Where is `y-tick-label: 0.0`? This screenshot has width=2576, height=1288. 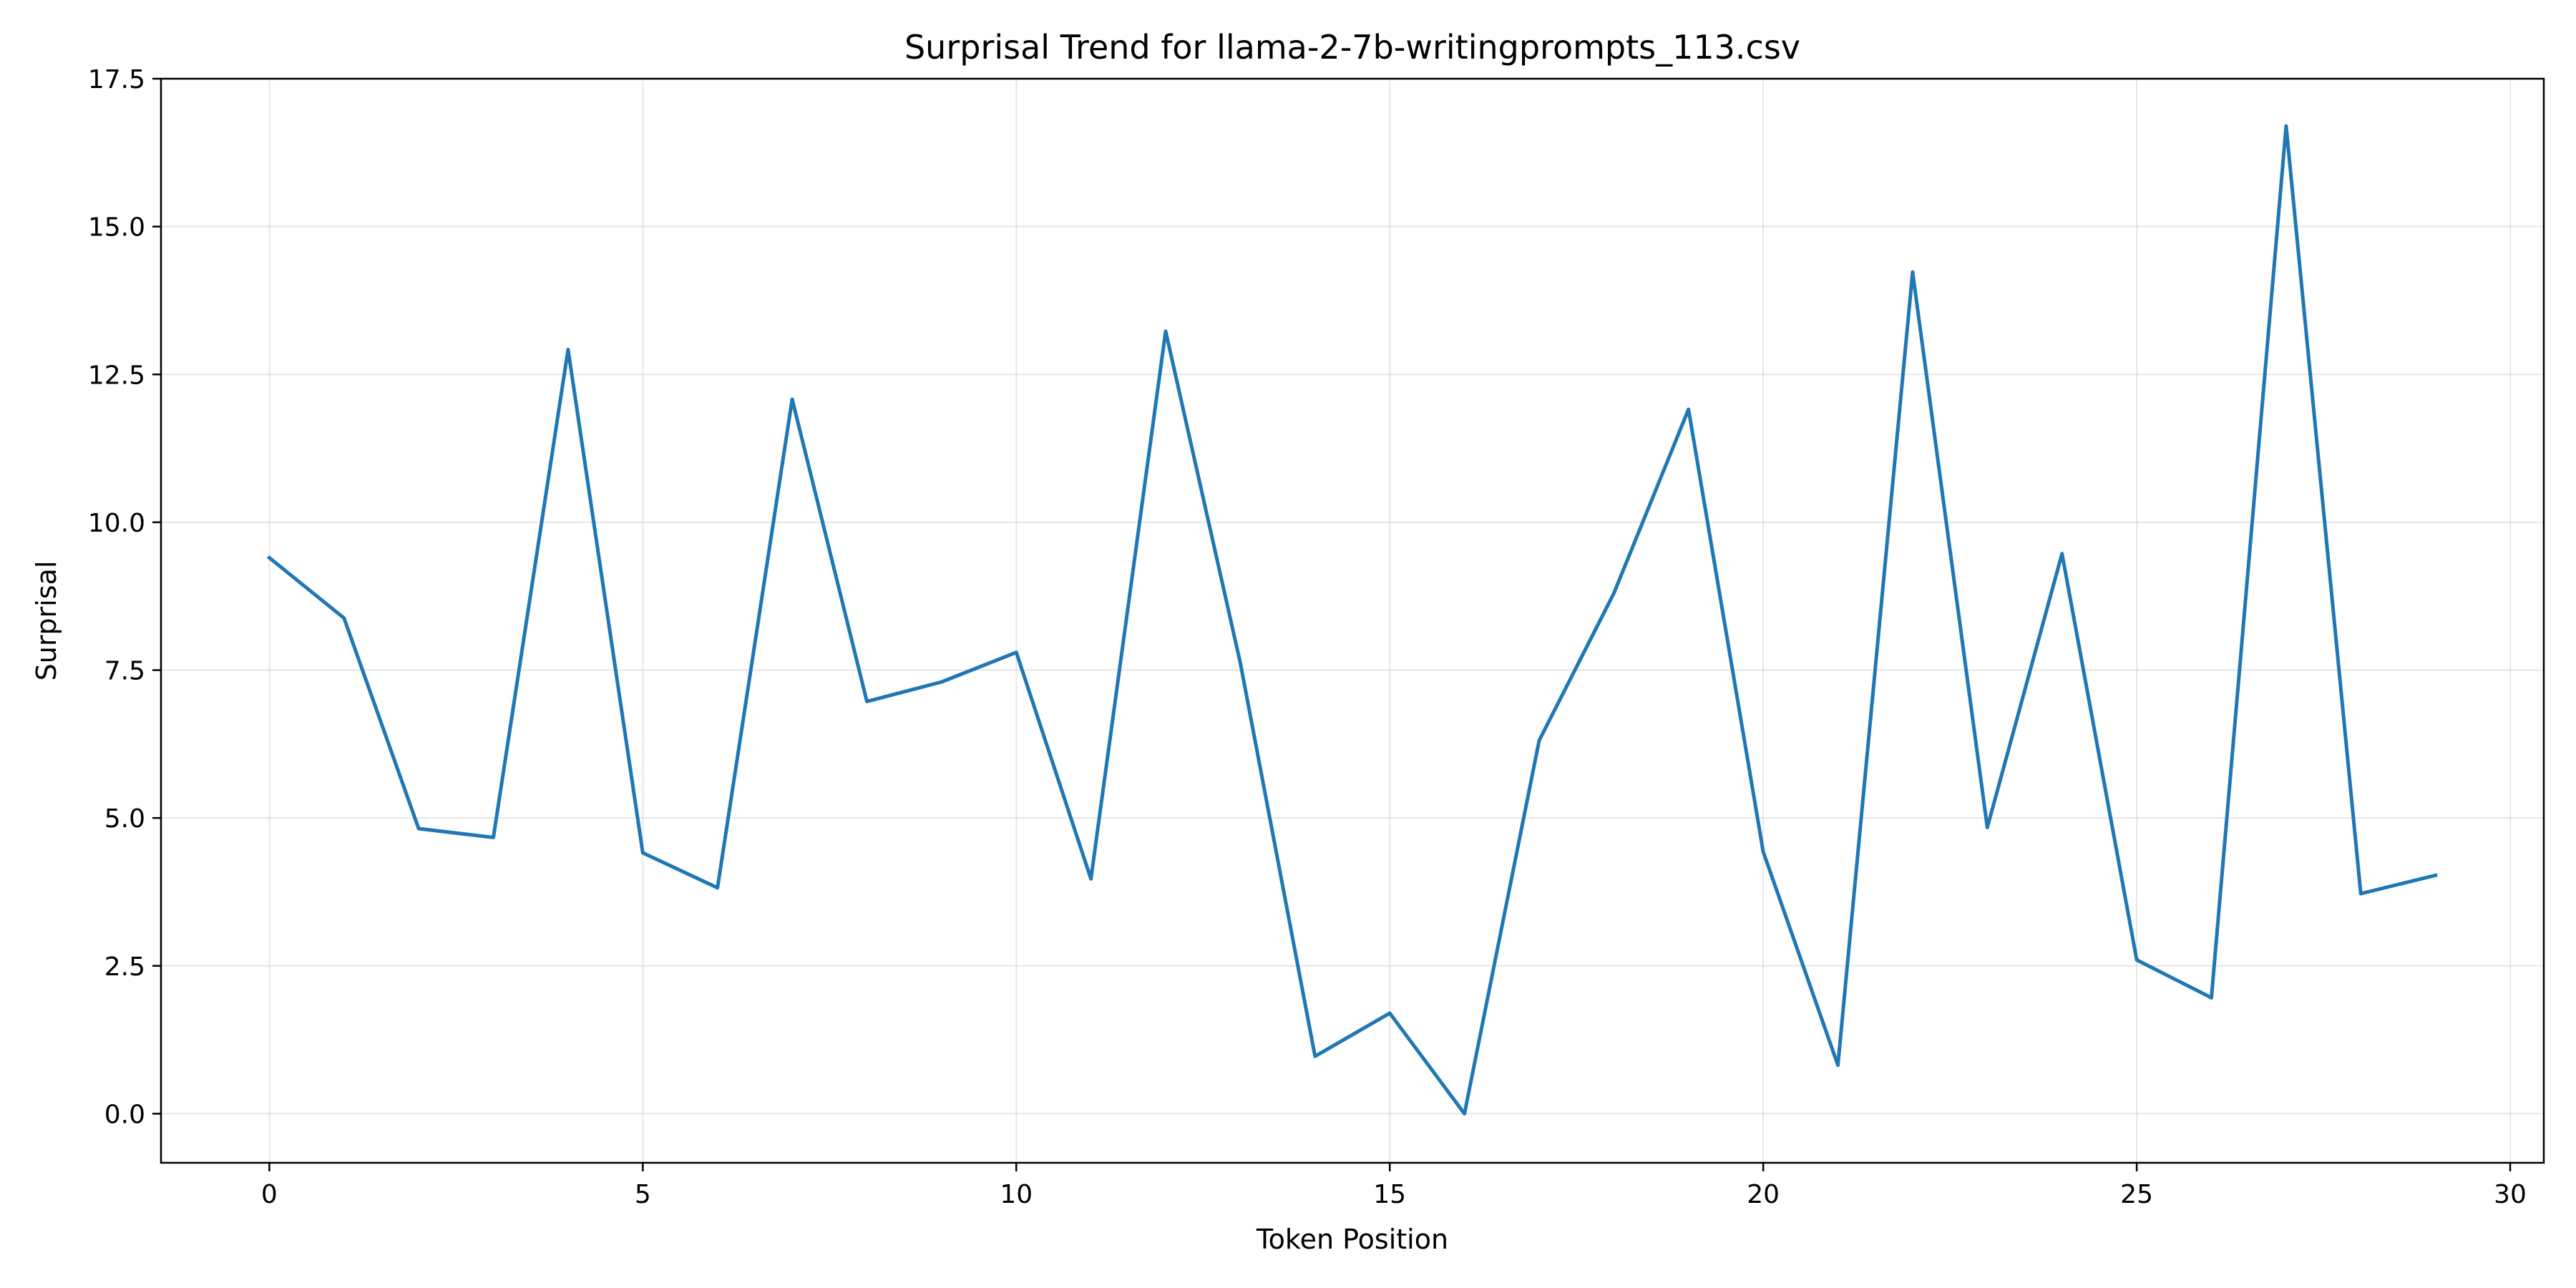 y-tick-label: 0.0 is located at coordinates (124, 1114).